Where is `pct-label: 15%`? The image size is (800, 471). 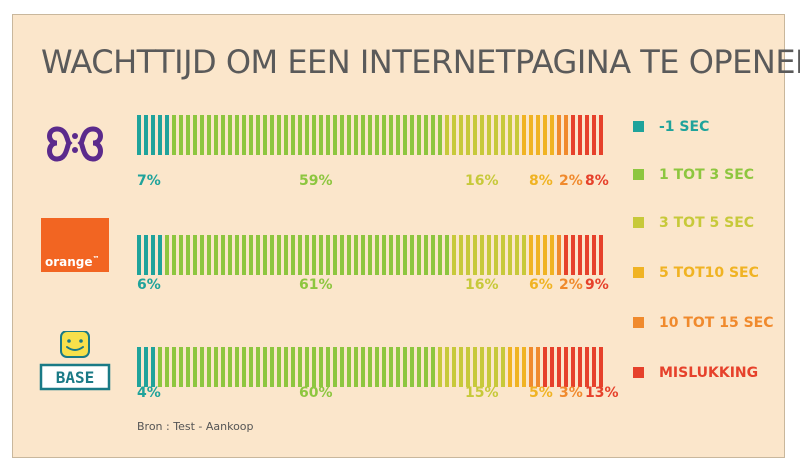
pct-label: 15% is located at coordinates (482, 393).